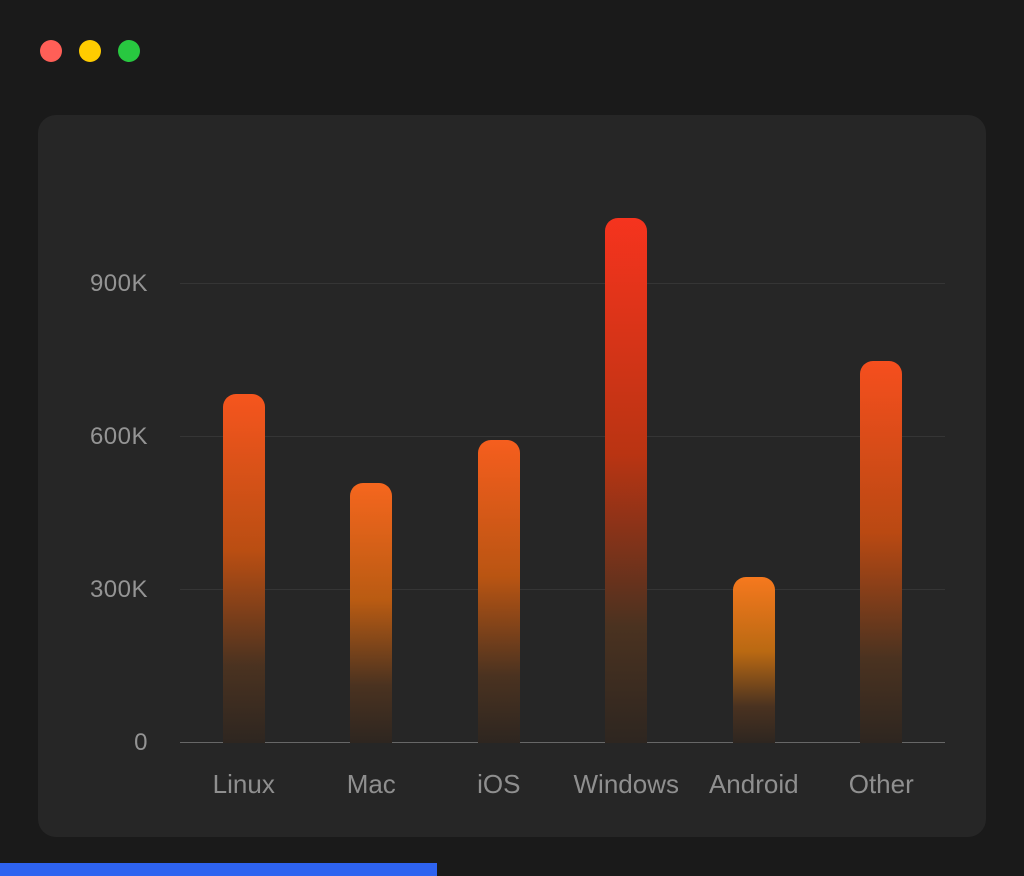  What do you see at coordinates (626, 480) in the screenshot?
I see `bar-windows` at bounding box center [626, 480].